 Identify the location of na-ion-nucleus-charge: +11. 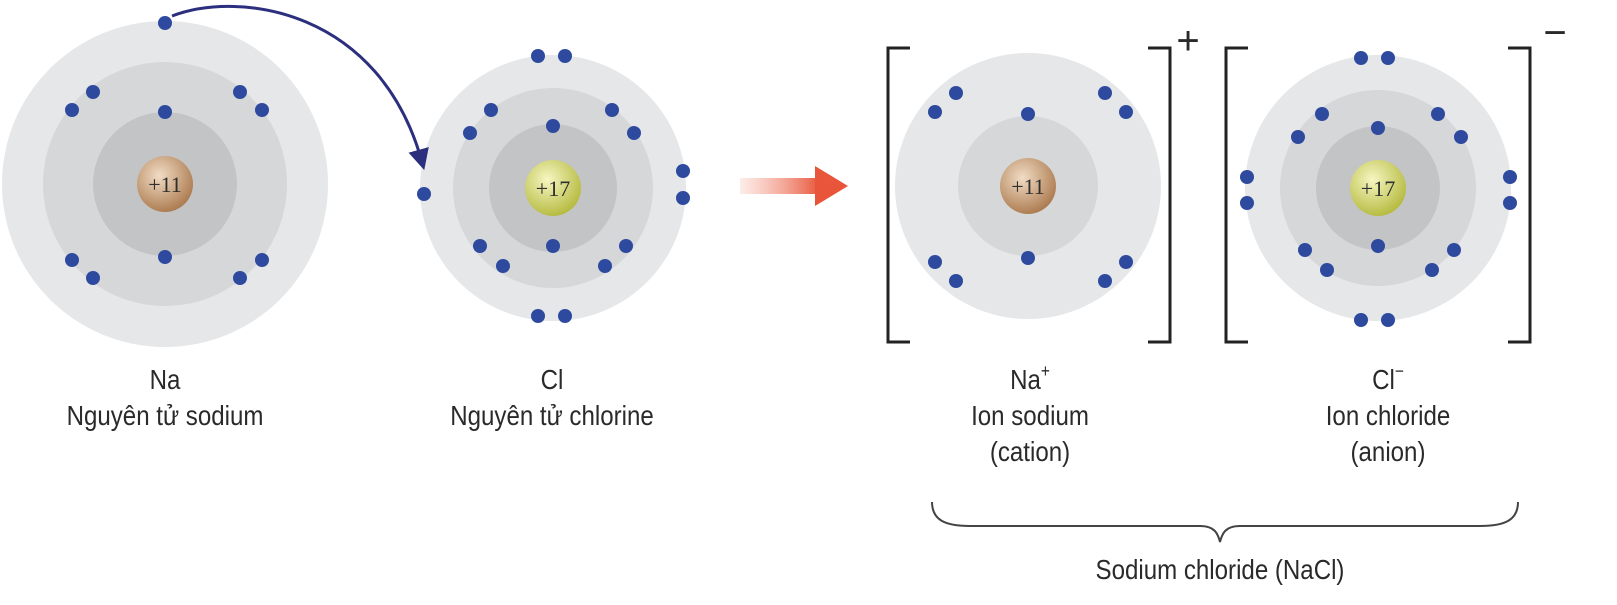
(1028, 186).